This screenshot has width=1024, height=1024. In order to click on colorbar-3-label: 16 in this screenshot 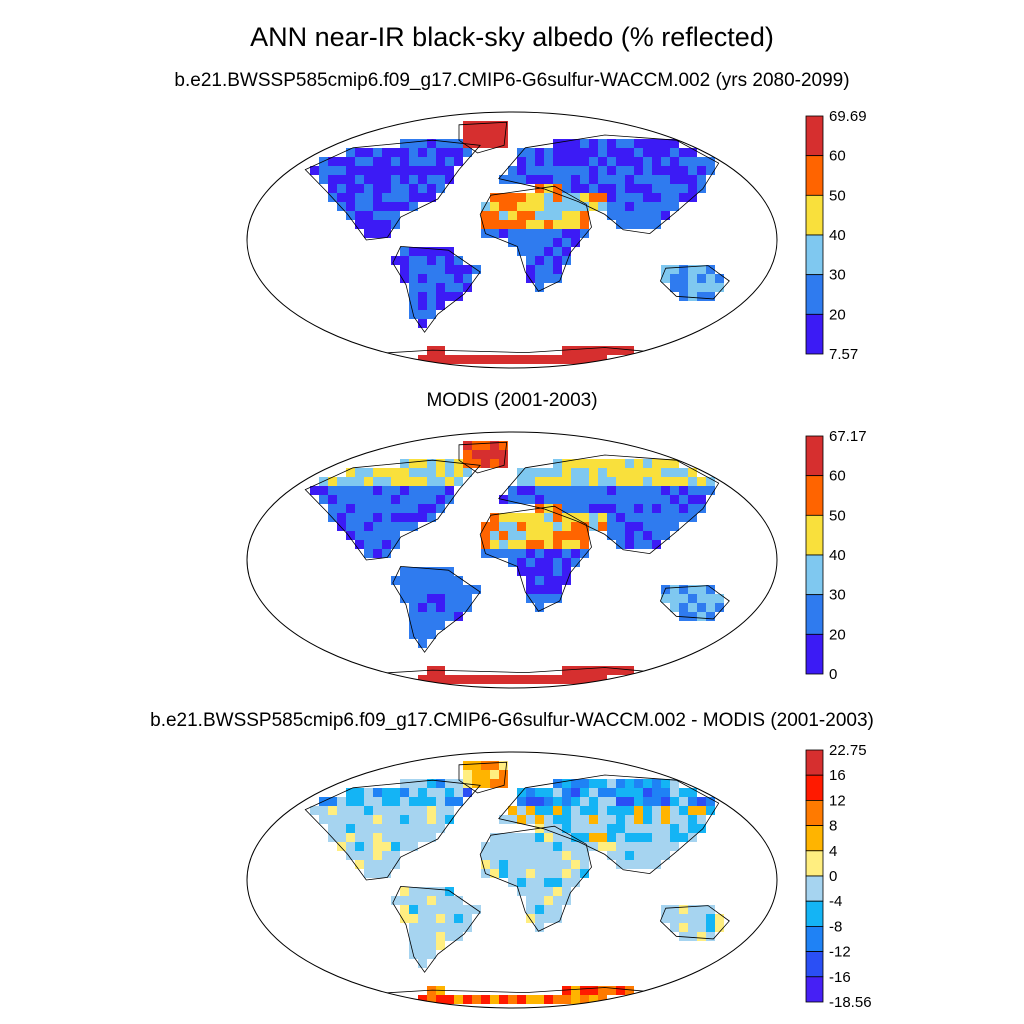, I will do `click(837, 775)`.